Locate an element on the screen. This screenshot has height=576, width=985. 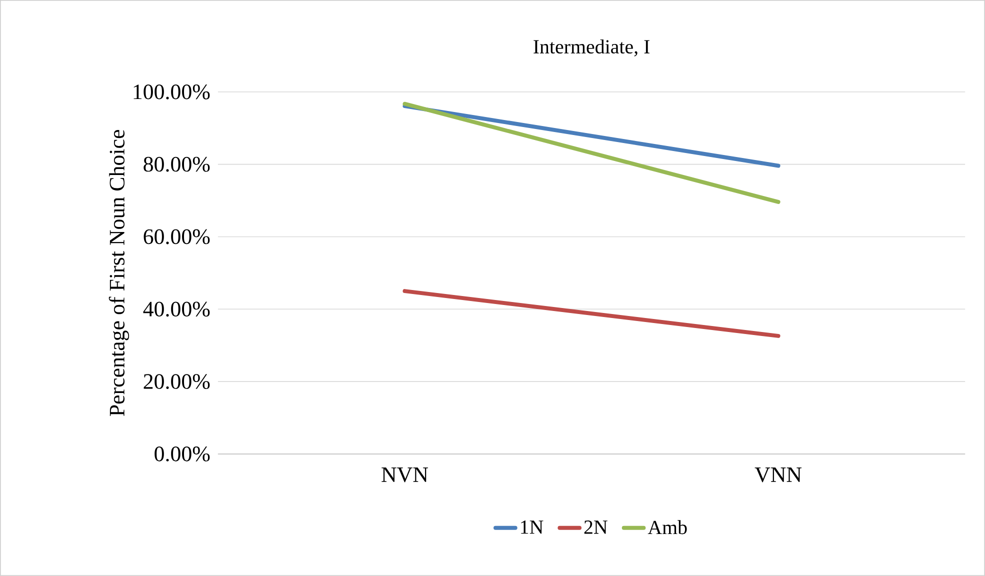
legend-label: Amb is located at coordinates (667, 527).